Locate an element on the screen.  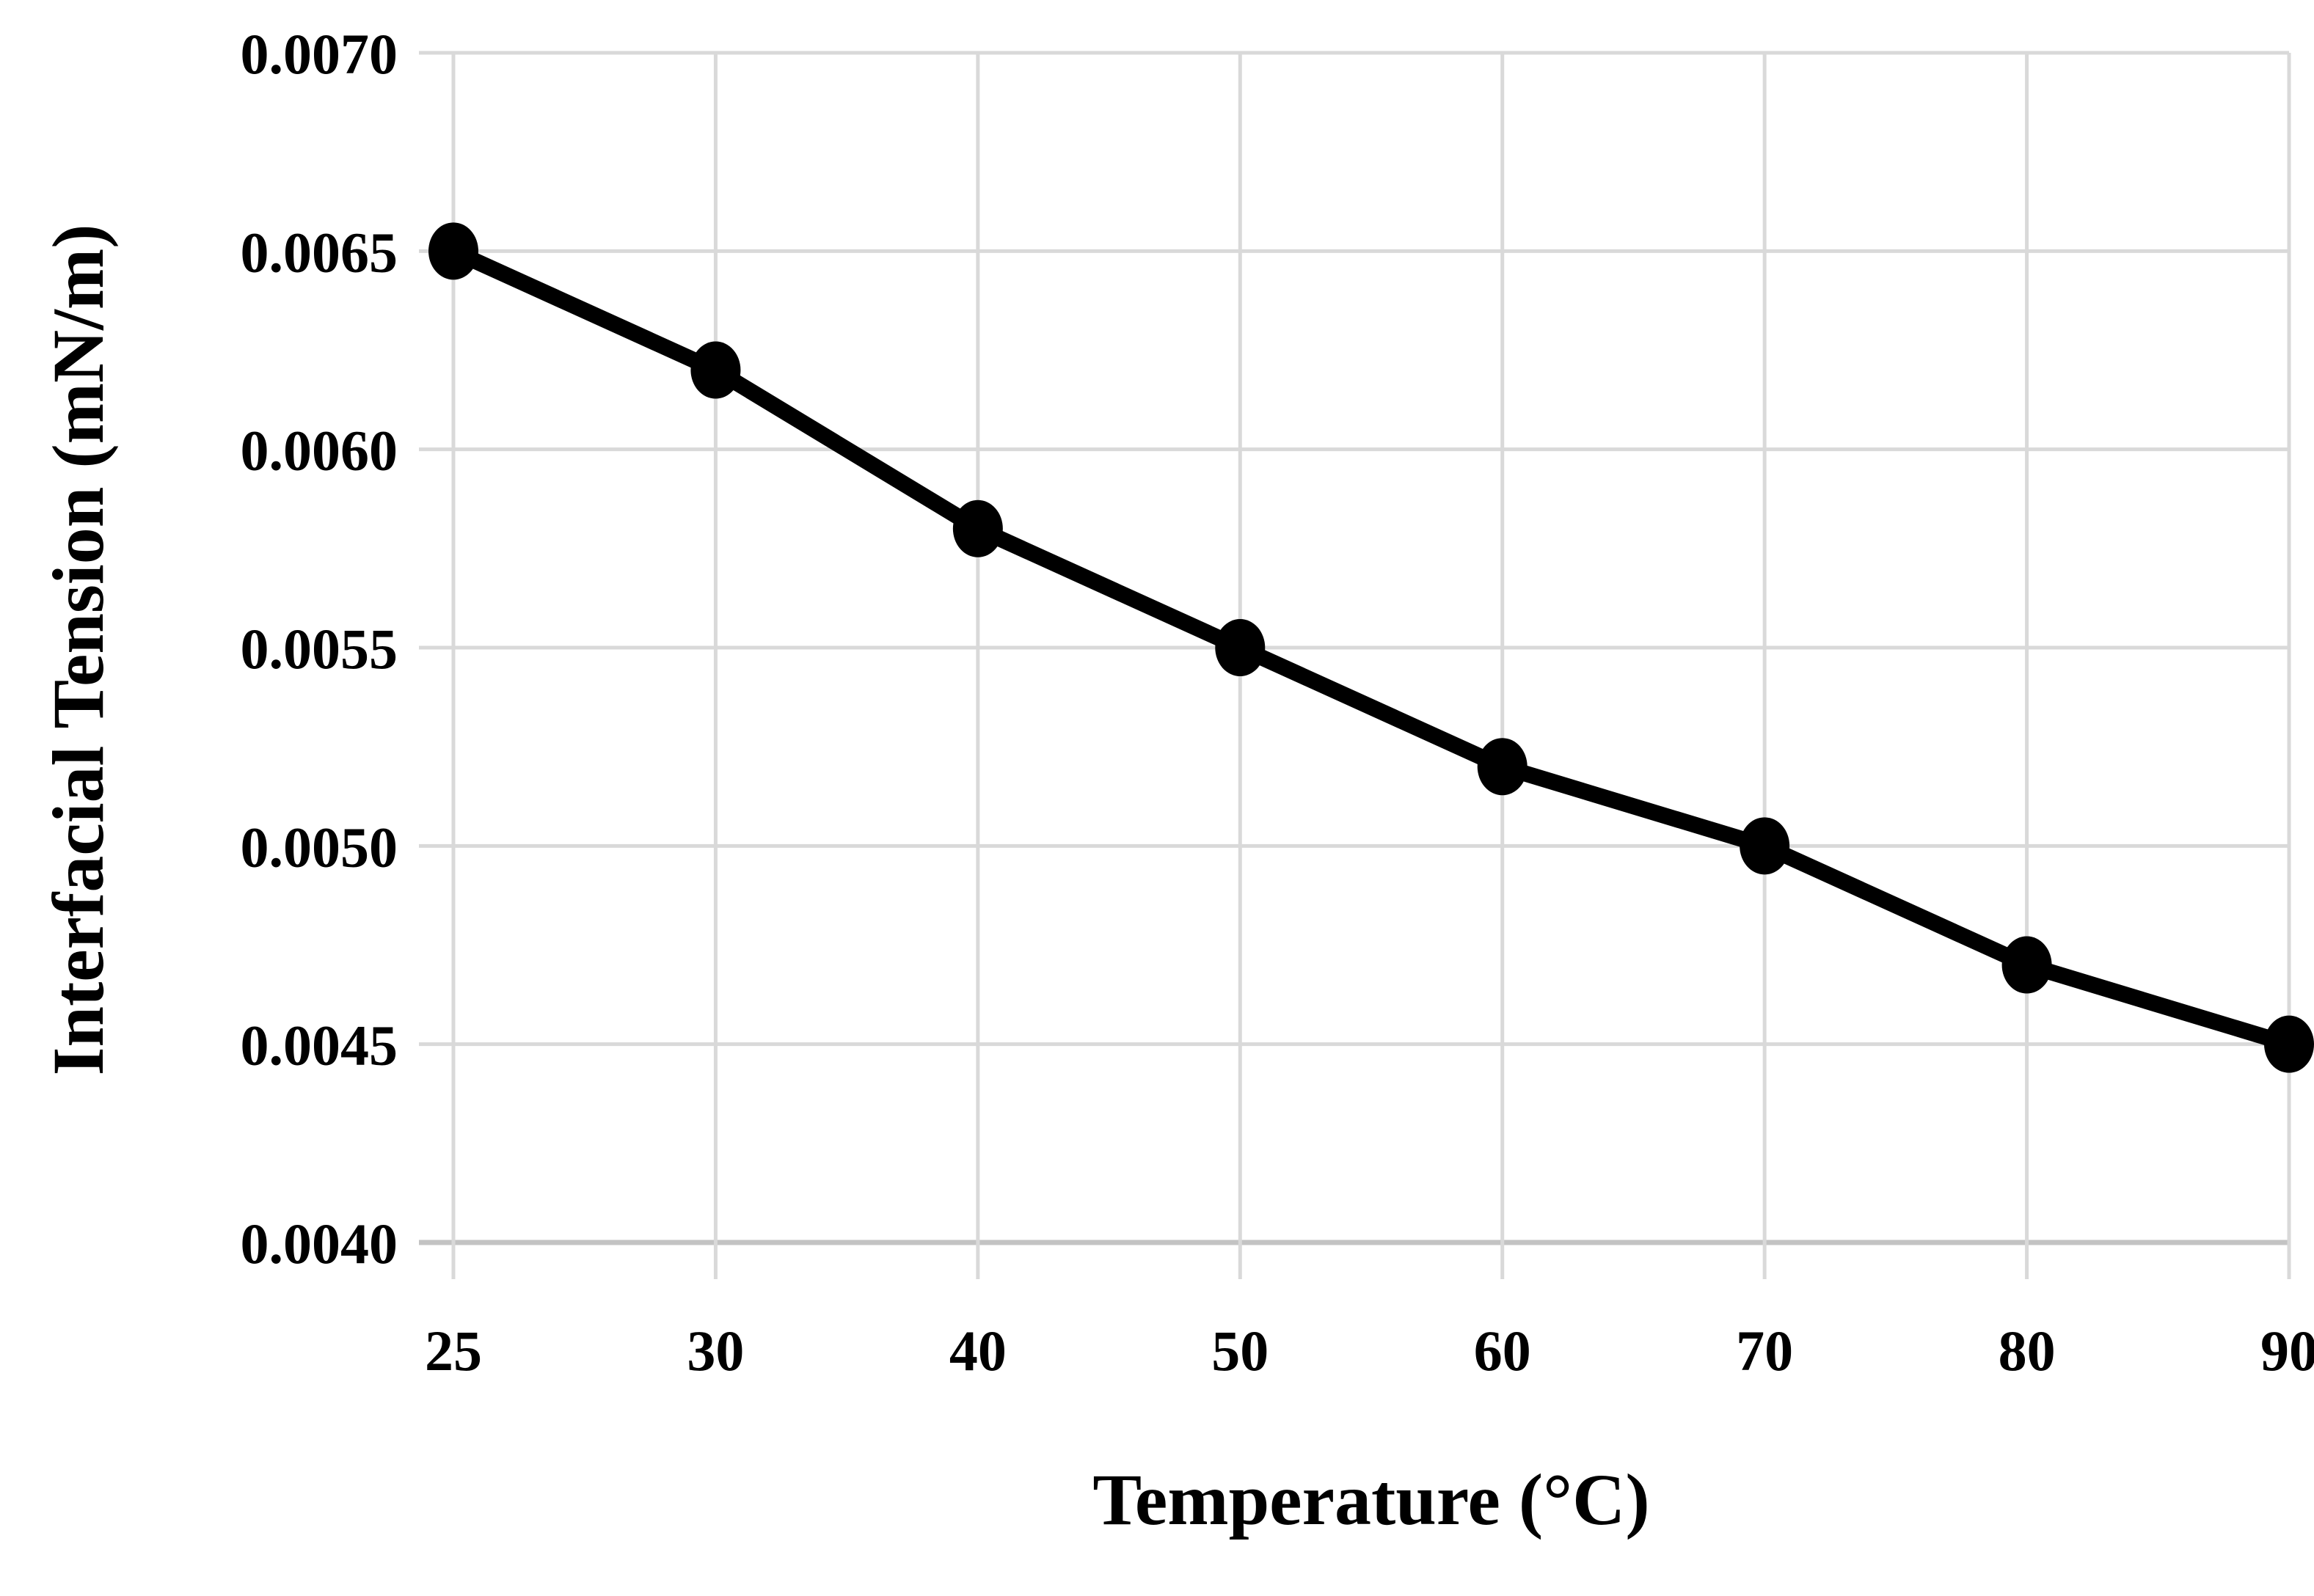
y-tick-label: 0.0065 is located at coordinates (320, 252).